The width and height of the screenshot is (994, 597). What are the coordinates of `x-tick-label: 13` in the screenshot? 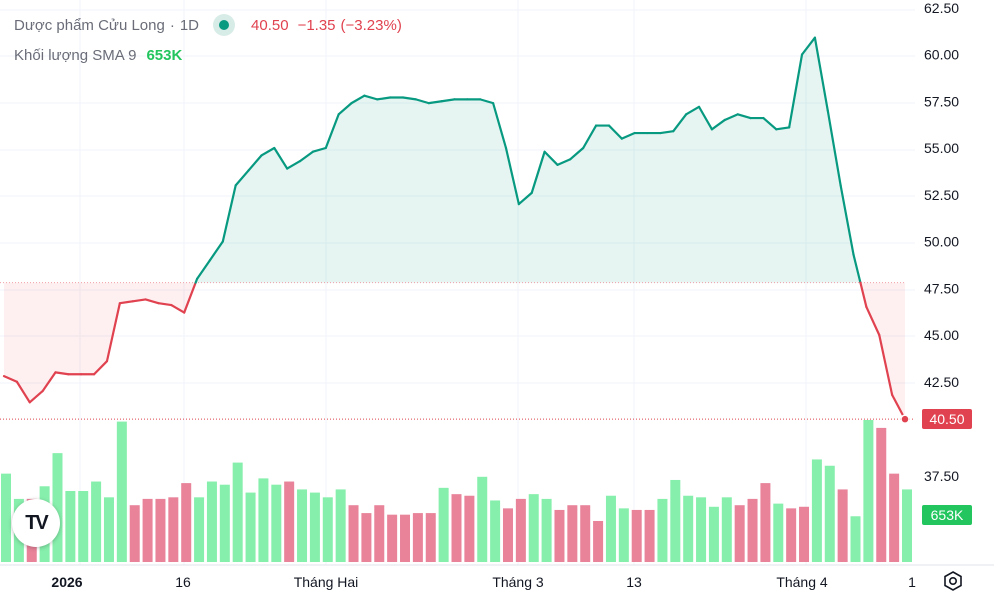 It's located at (634, 582).